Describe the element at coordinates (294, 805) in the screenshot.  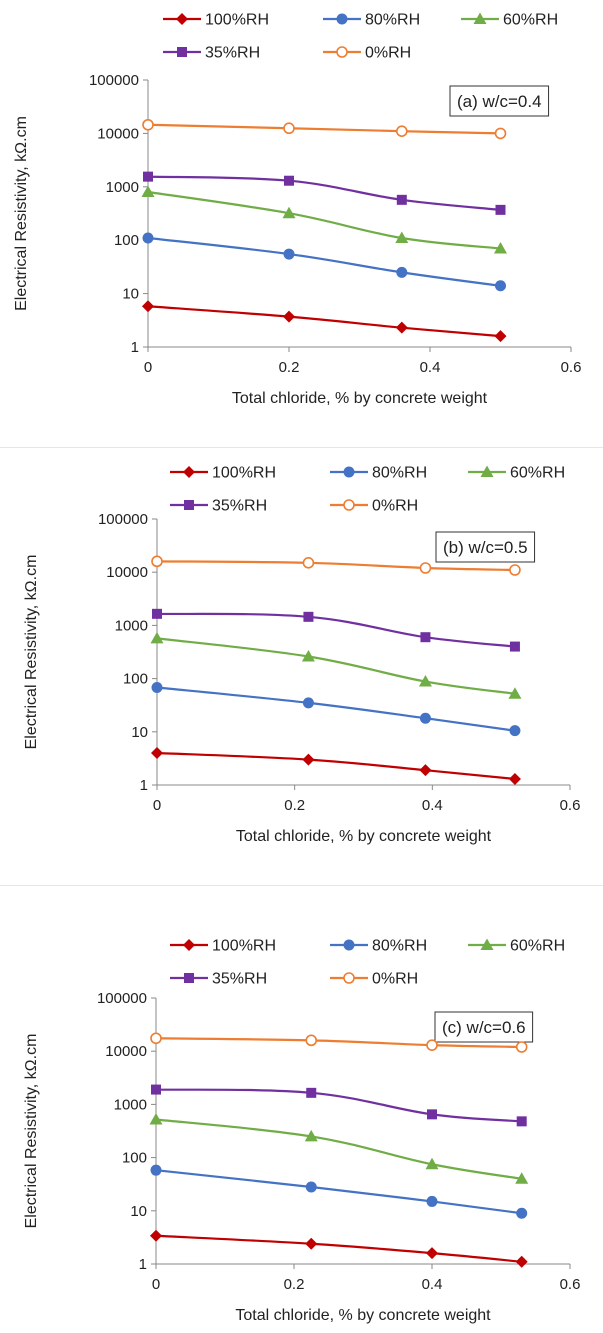
I see `chart-b-x-tick-label: 0.2` at that location.